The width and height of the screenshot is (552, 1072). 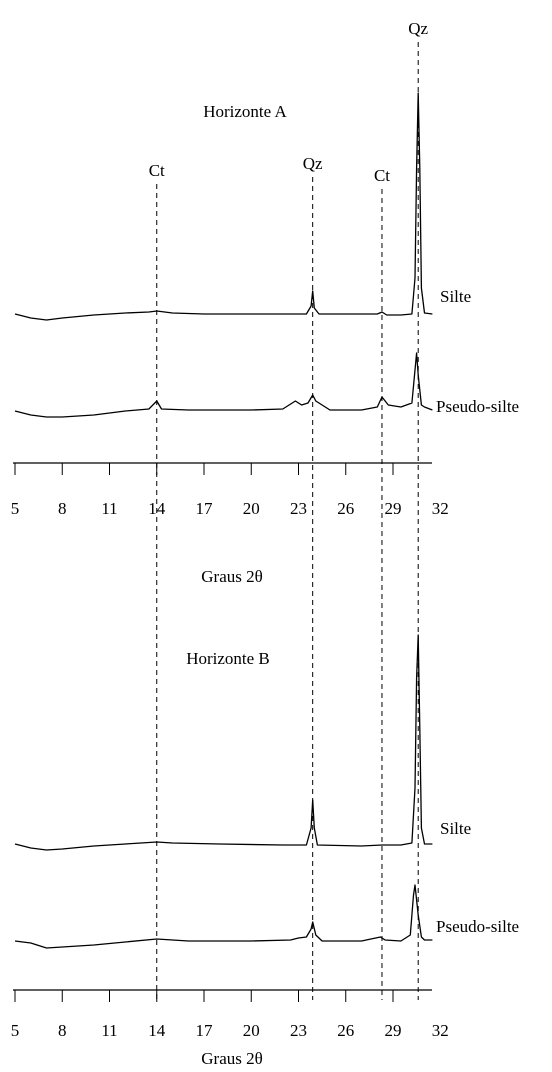 I want to click on panel-title: Horizonte B, so click(x=228, y=658).